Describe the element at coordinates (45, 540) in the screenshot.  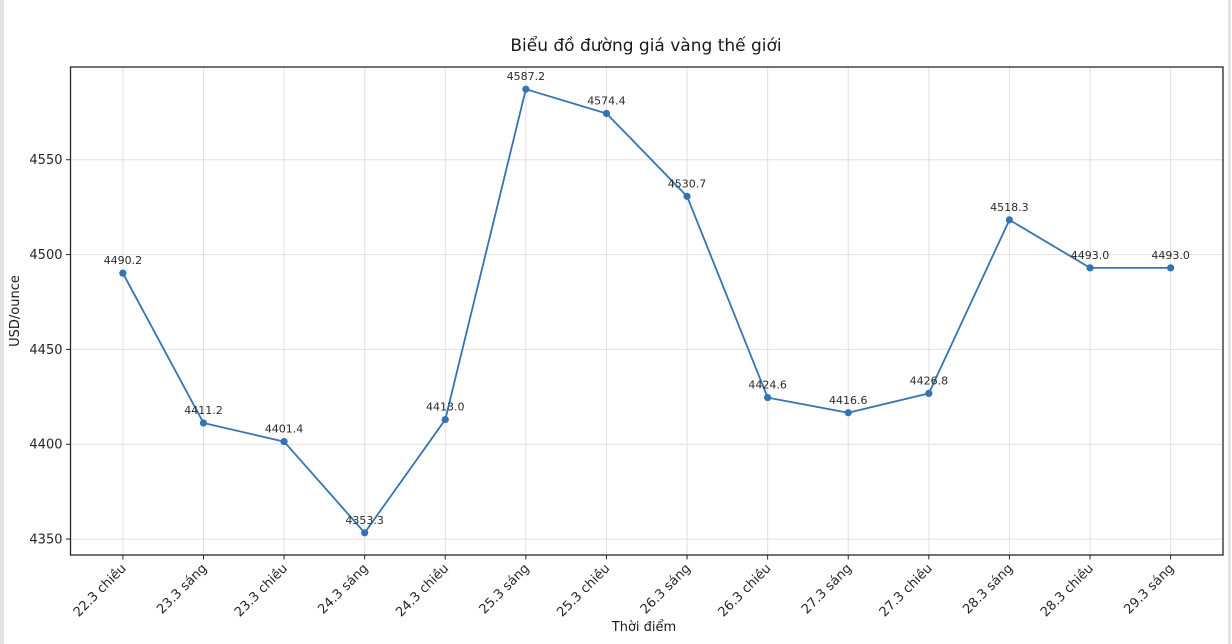
I see `y-tick-label: 4350` at that location.